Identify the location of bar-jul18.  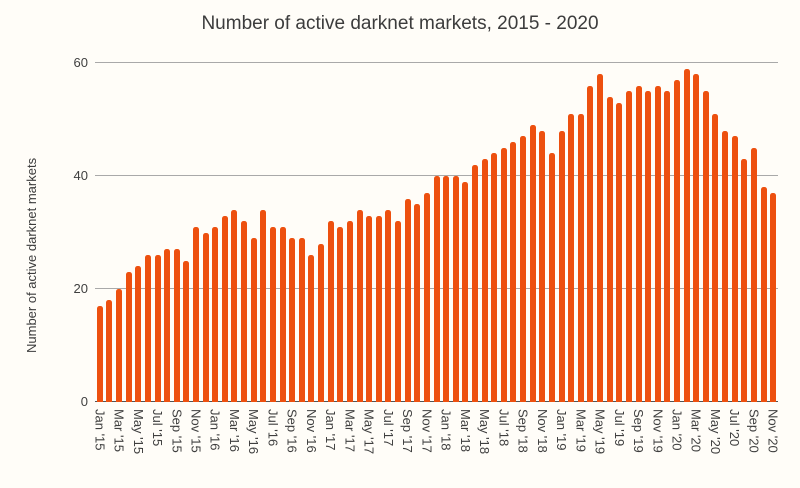
(503, 274).